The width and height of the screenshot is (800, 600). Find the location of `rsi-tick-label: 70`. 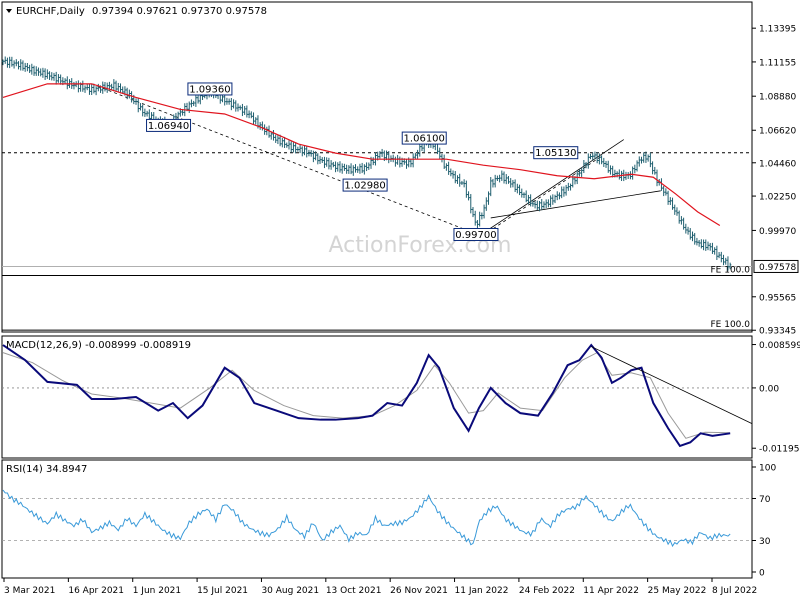

rsi-tick-label: 70 is located at coordinates (765, 500).